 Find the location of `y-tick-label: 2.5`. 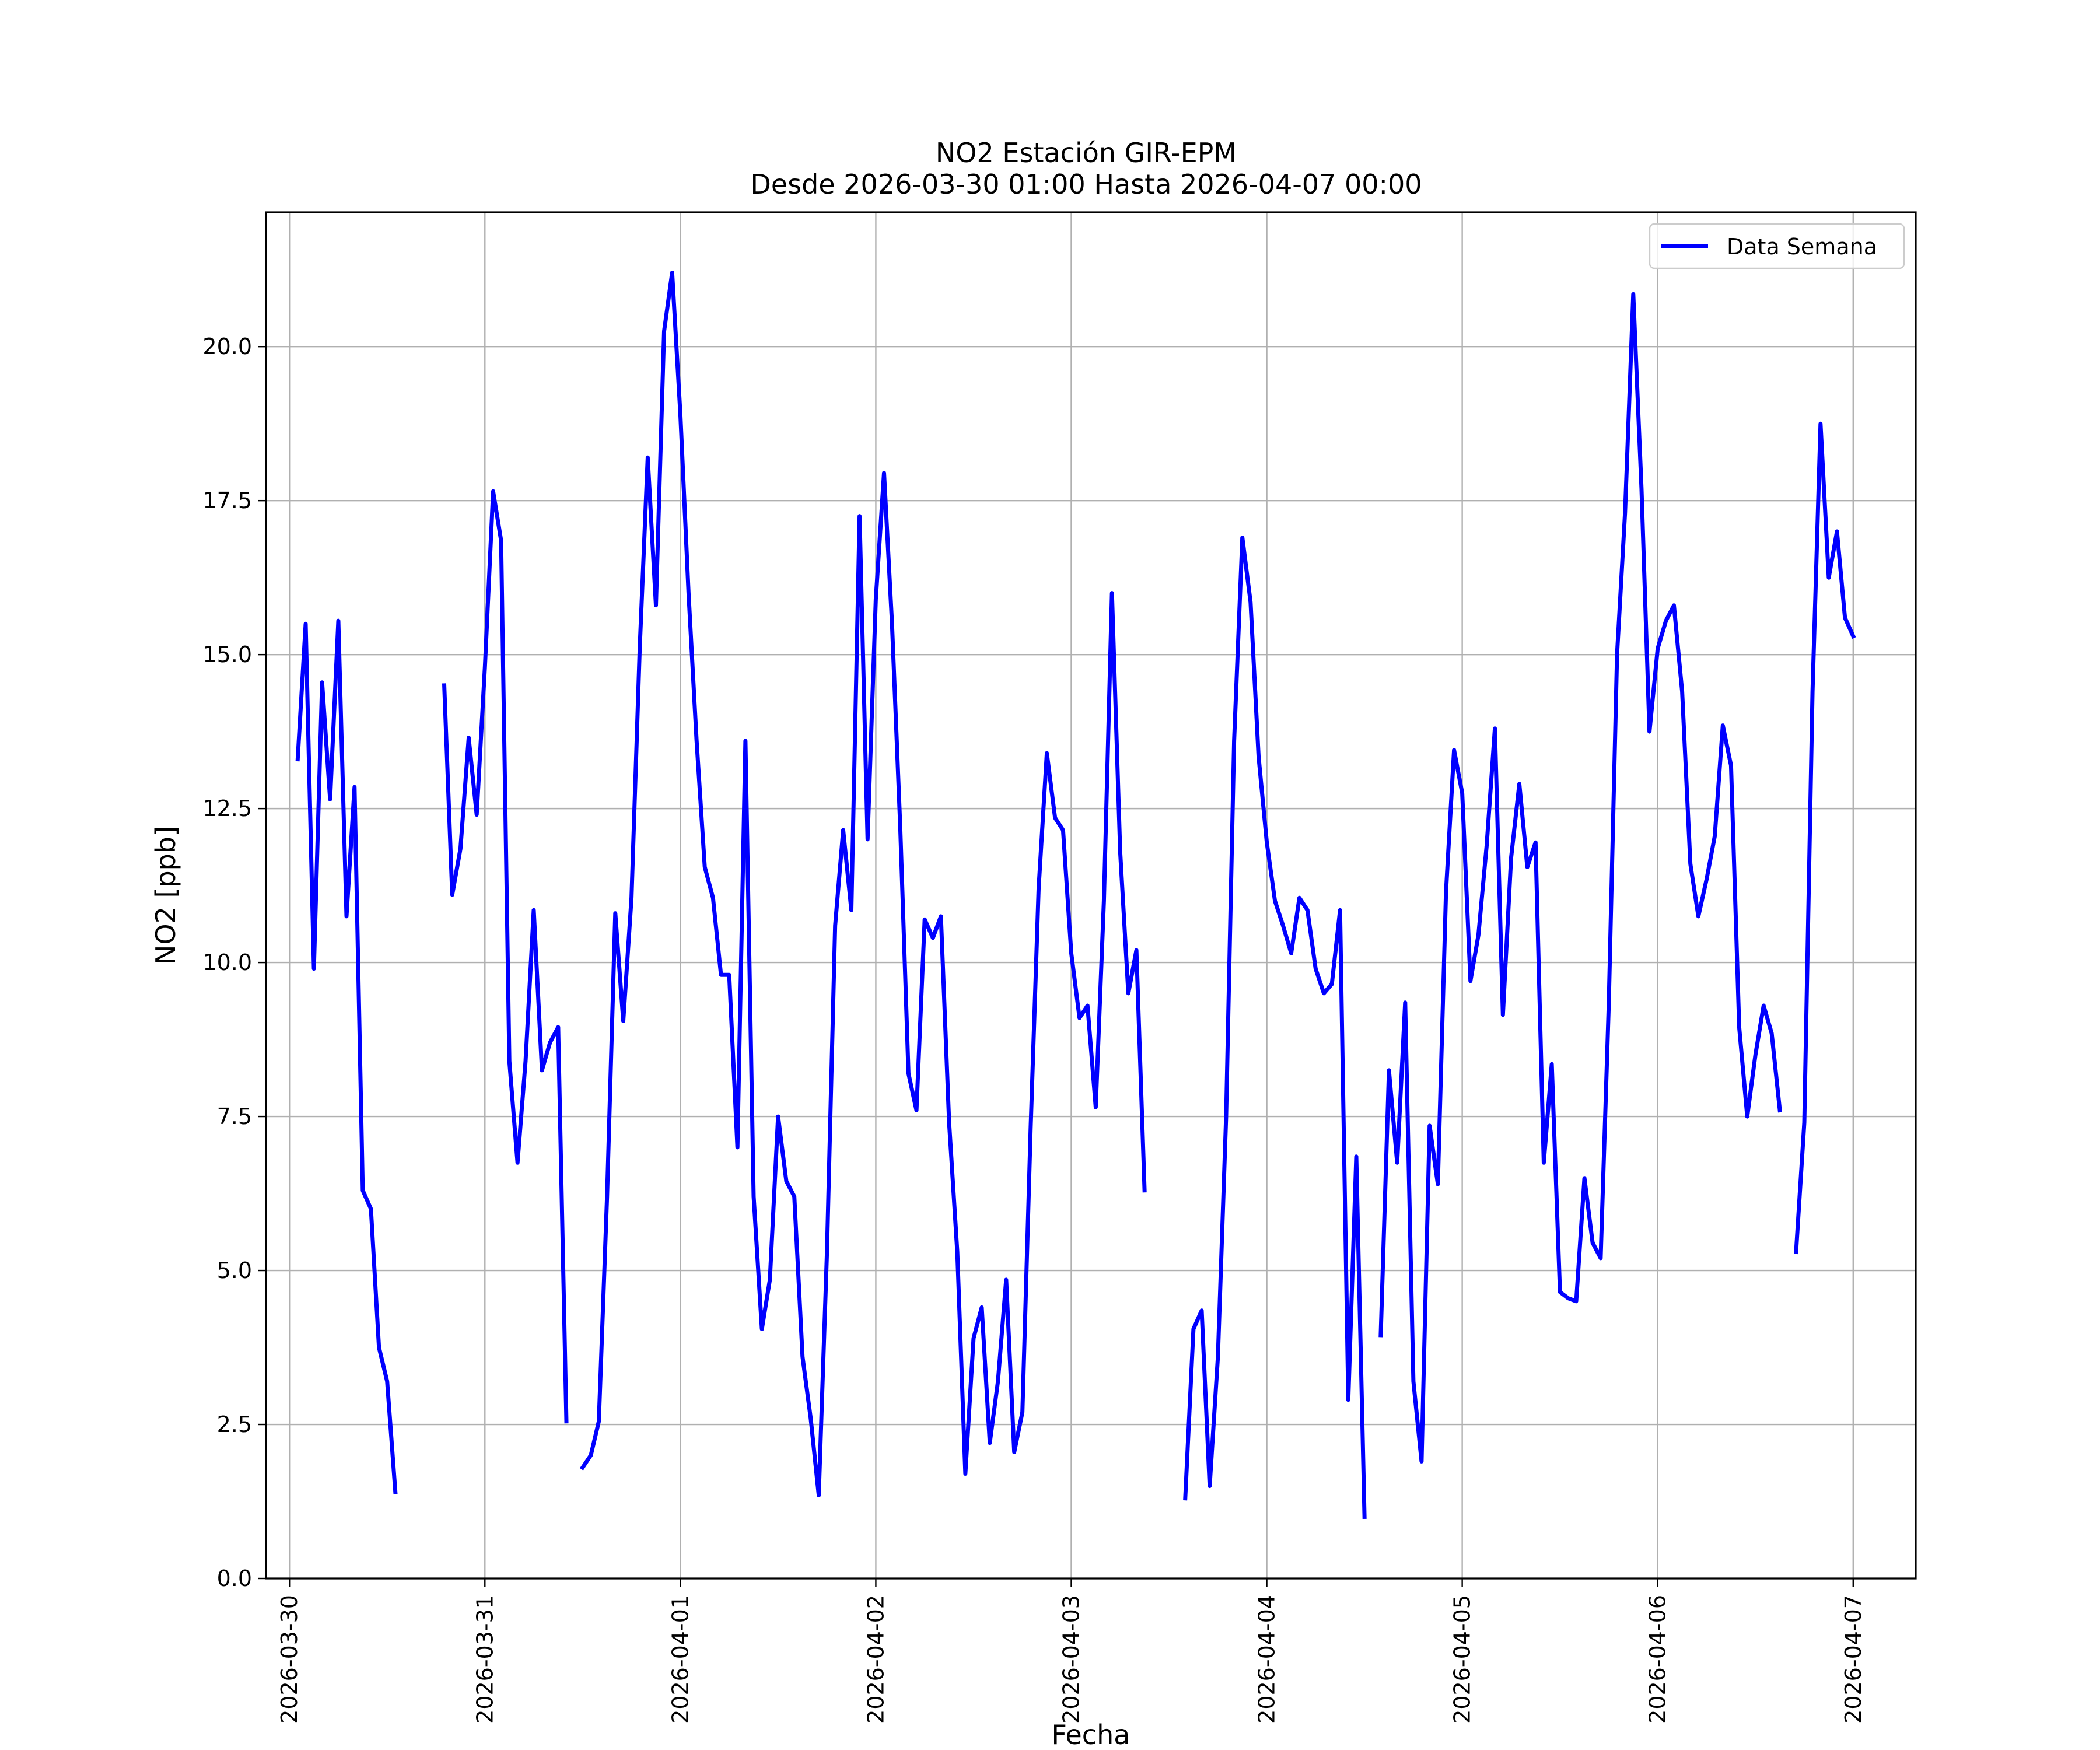

y-tick-label: 2.5 is located at coordinates (235, 1424).